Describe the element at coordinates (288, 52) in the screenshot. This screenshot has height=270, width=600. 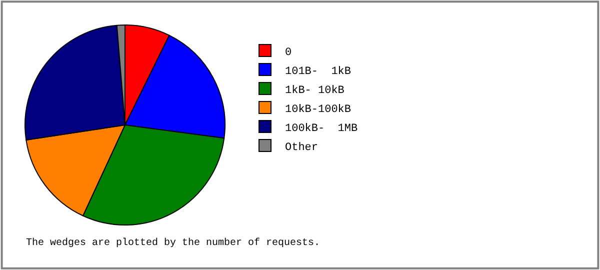
I see `legend-label: 0` at that location.